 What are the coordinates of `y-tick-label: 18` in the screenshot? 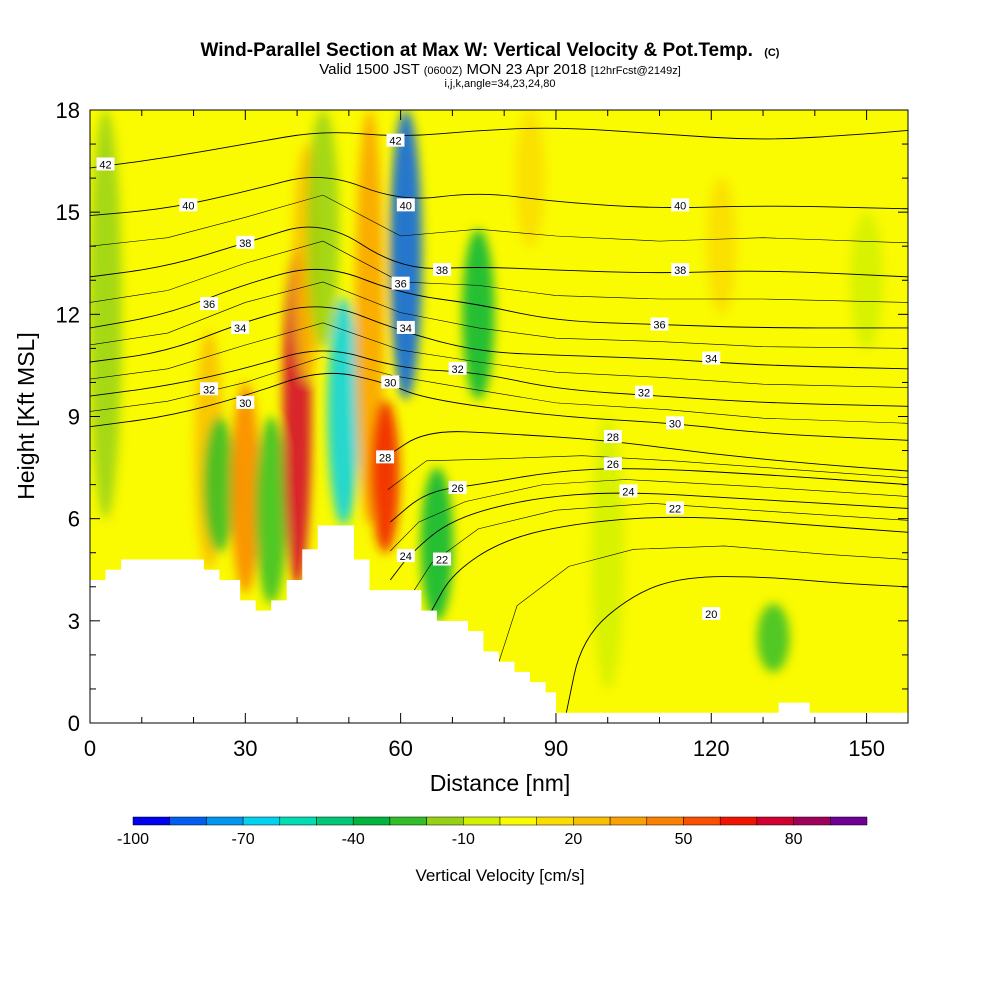 It's located at (68, 110).